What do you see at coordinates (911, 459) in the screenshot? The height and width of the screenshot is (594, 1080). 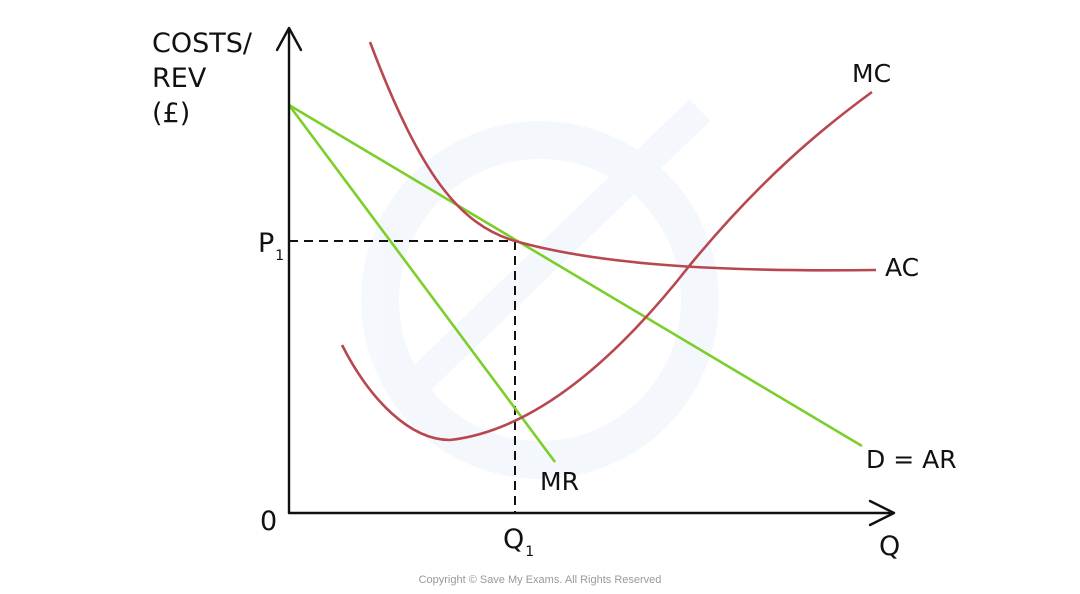 I see `demand-ar-label: D = AR` at bounding box center [911, 459].